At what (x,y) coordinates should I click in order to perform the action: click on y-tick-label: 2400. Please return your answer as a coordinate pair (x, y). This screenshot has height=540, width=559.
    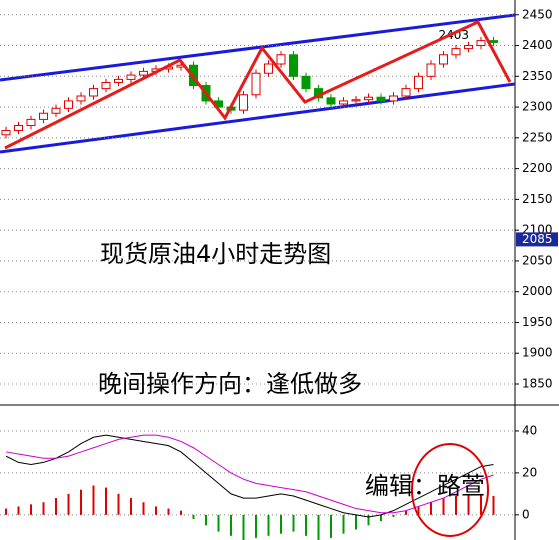
    Looking at the image, I should click on (537, 45).